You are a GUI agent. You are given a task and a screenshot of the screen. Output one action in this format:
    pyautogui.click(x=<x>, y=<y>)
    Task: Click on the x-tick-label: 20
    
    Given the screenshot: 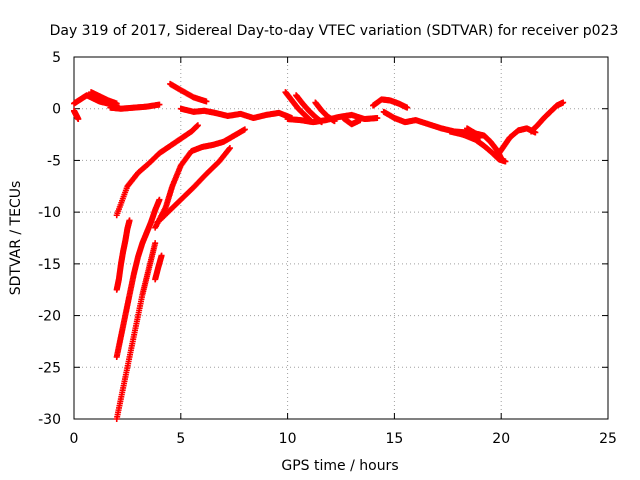 What is the action you would take?
    pyautogui.click(x=501, y=439)
    